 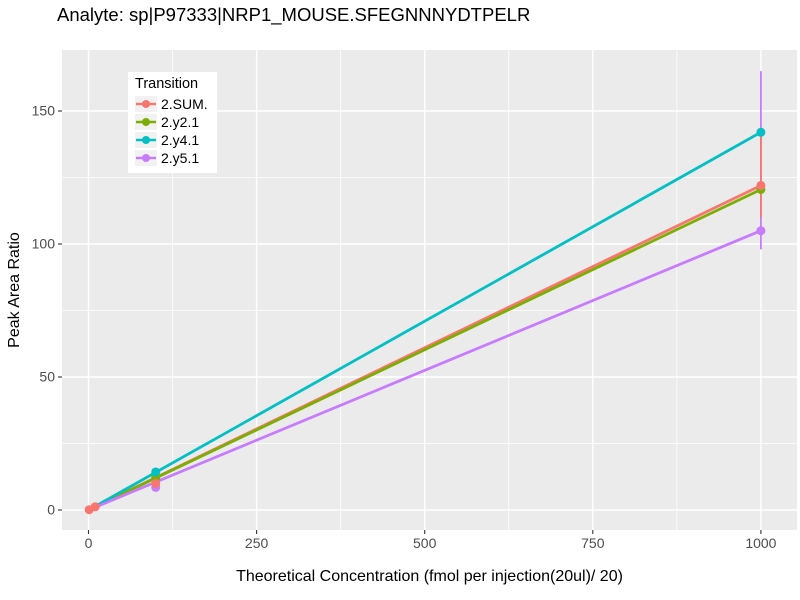 What do you see at coordinates (256, 543) in the screenshot?
I see `x-tick-label: 250` at bounding box center [256, 543].